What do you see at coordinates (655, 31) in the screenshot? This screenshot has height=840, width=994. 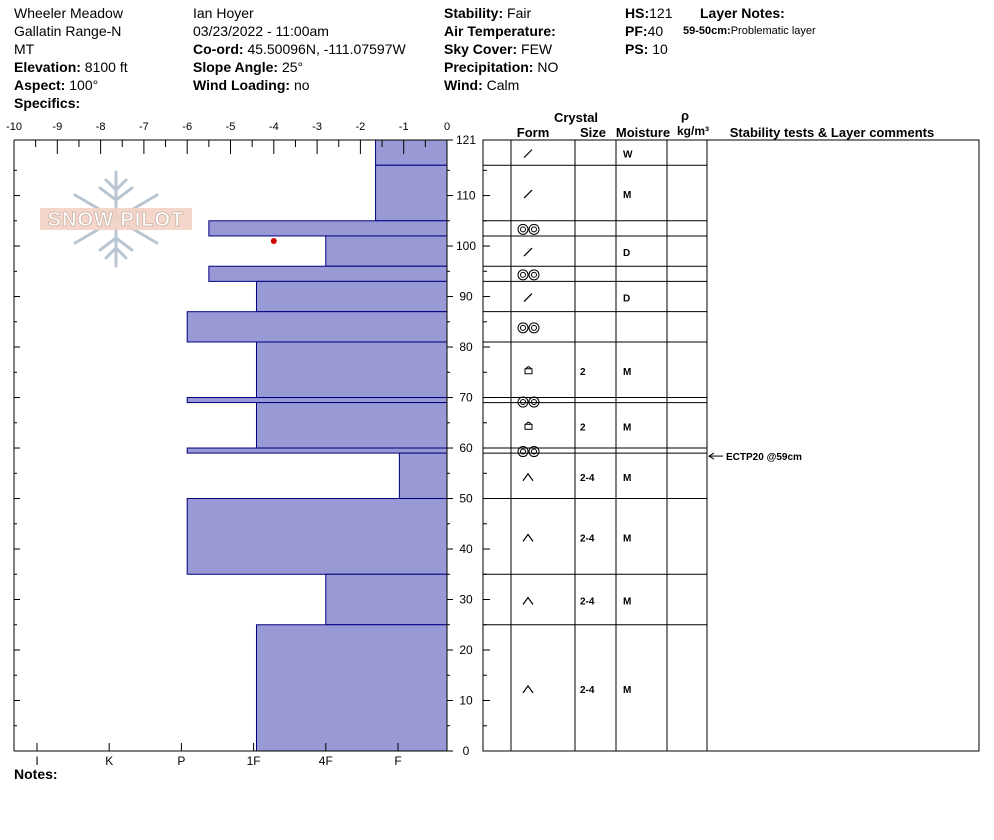 I see `pf-value: 40` at bounding box center [655, 31].